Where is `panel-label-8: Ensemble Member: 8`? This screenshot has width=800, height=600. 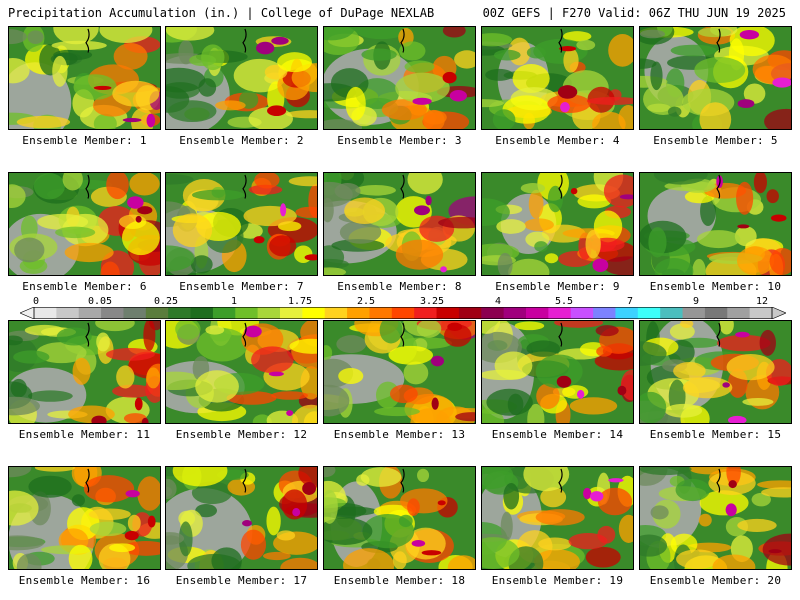
panel-label-8: Ensemble Member: 8 is located at coordinates (399, 286).